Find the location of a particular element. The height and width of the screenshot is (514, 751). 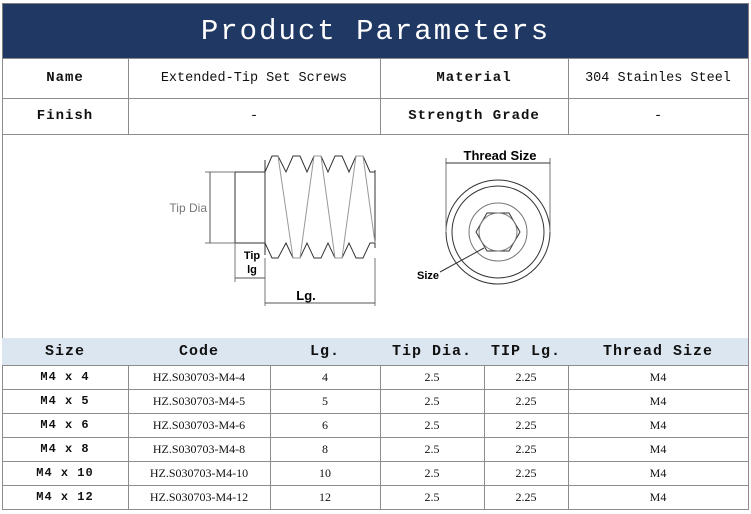

table-cell: 10 is located at coordinates (325, 473).